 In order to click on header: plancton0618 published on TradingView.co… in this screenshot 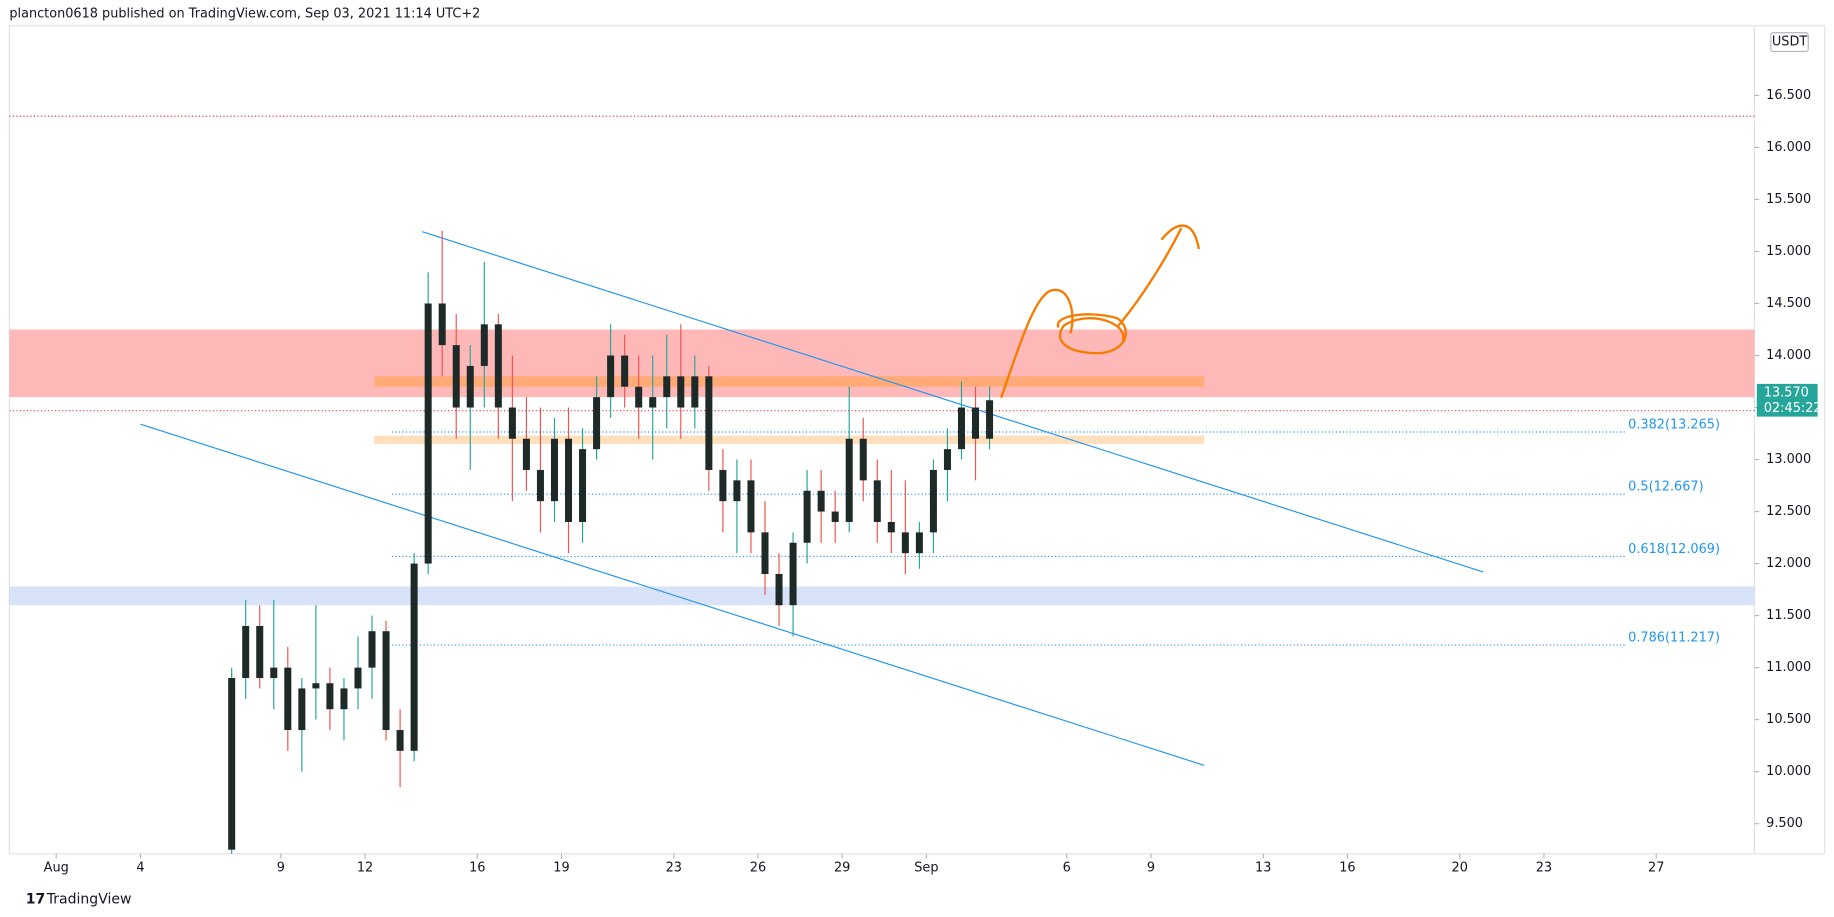, I will do `click(244, 14)`.